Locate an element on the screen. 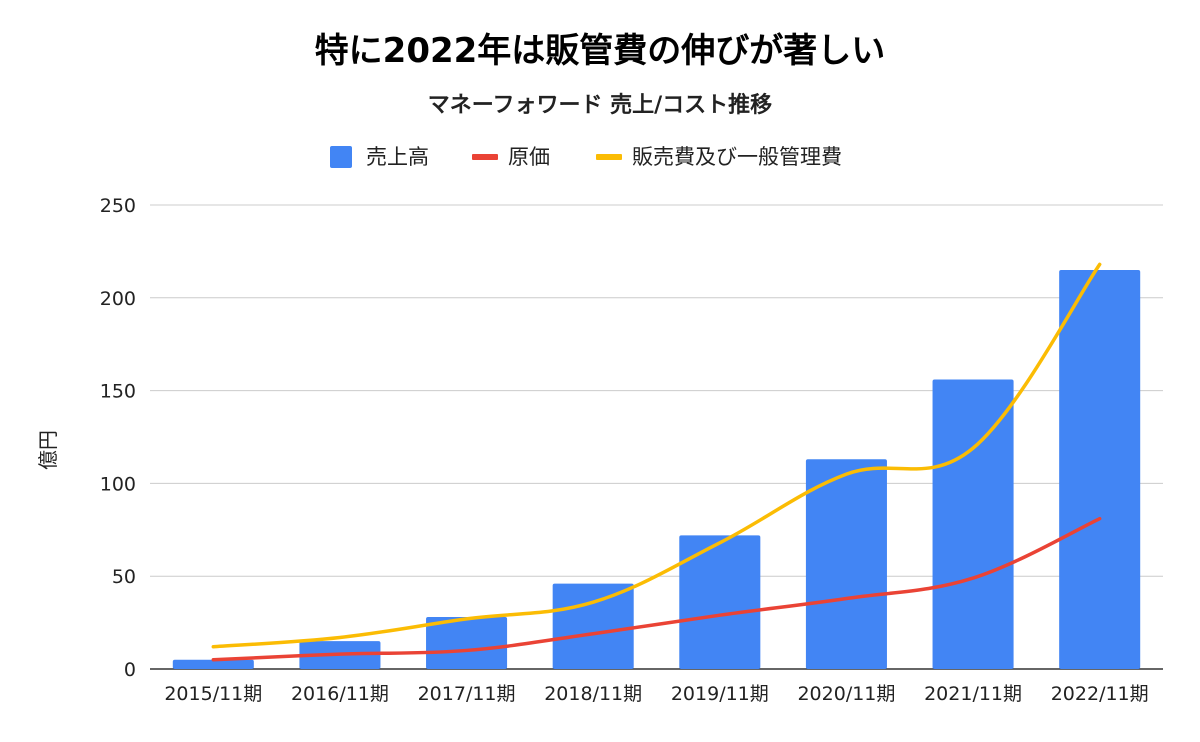 The image size is (1200, 742). legend-label: 販売費及び一般管理費 is located at coordinates (737, 157).